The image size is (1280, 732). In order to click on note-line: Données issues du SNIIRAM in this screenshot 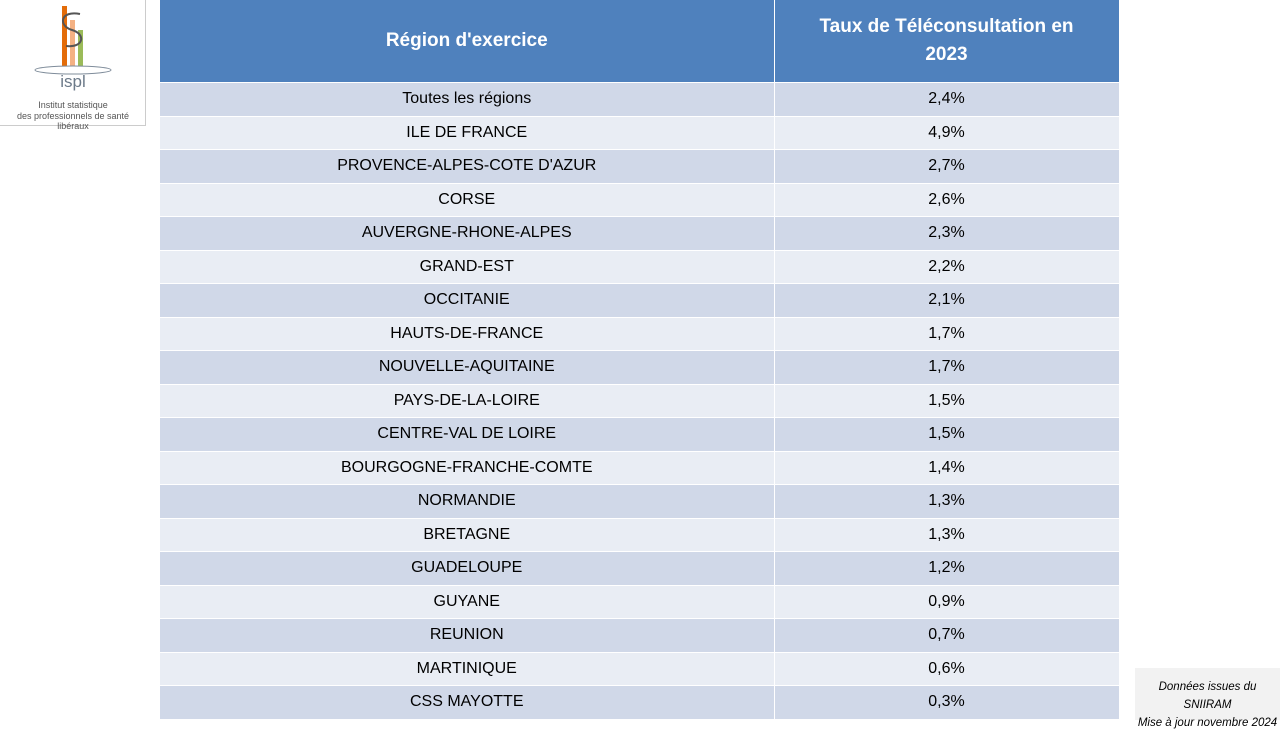, I will do `click(1207, 696)`.